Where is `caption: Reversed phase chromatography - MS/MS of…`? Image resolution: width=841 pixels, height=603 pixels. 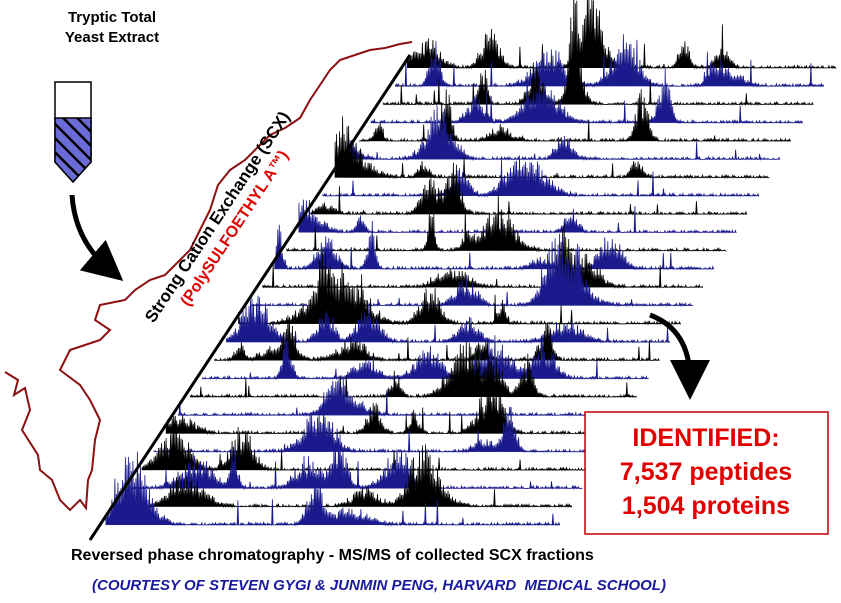
caption: Reversed phase chromatography - MS/MS of… is located at coordinates (332, 555).